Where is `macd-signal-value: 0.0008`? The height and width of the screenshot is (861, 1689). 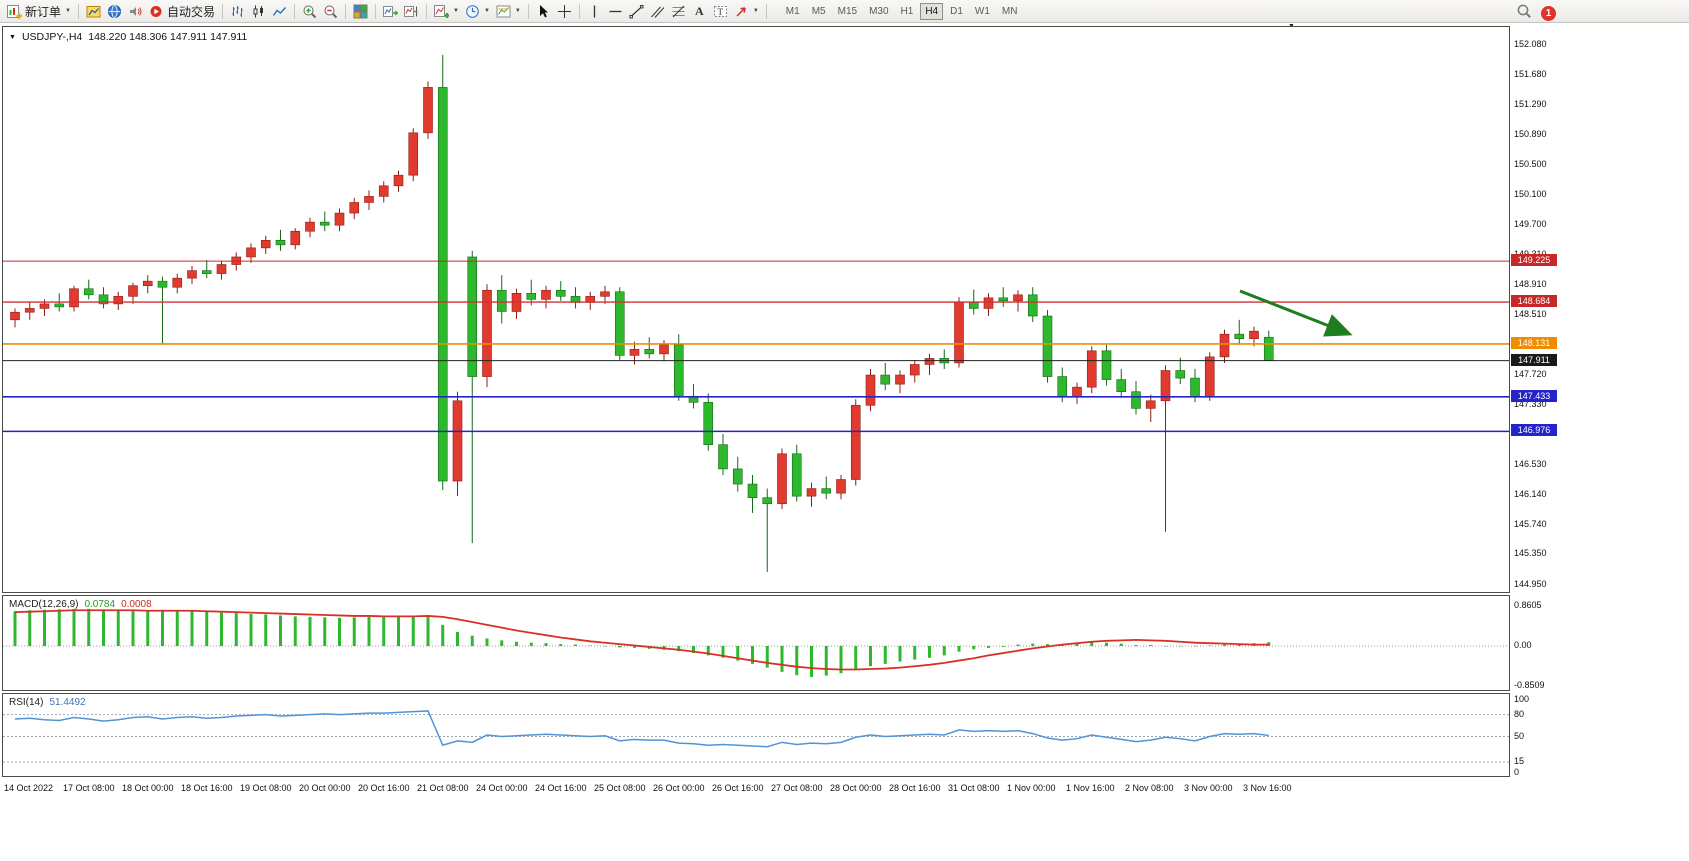 macd-signal-value: 0.0008 is located at coordinates (136, 604).